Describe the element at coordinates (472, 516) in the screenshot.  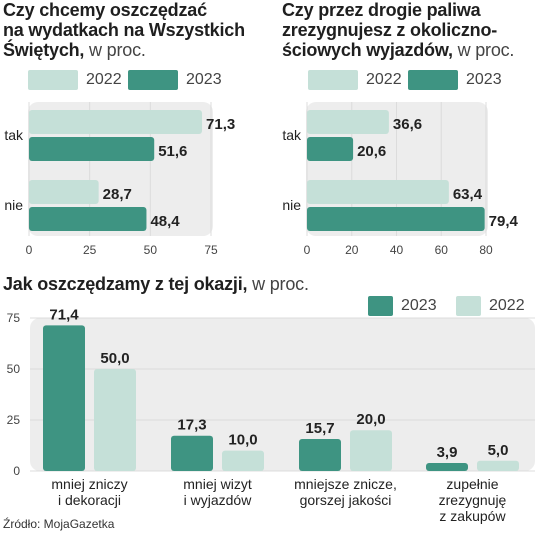
I see `chart3-category-label: z zakupów` at that location.